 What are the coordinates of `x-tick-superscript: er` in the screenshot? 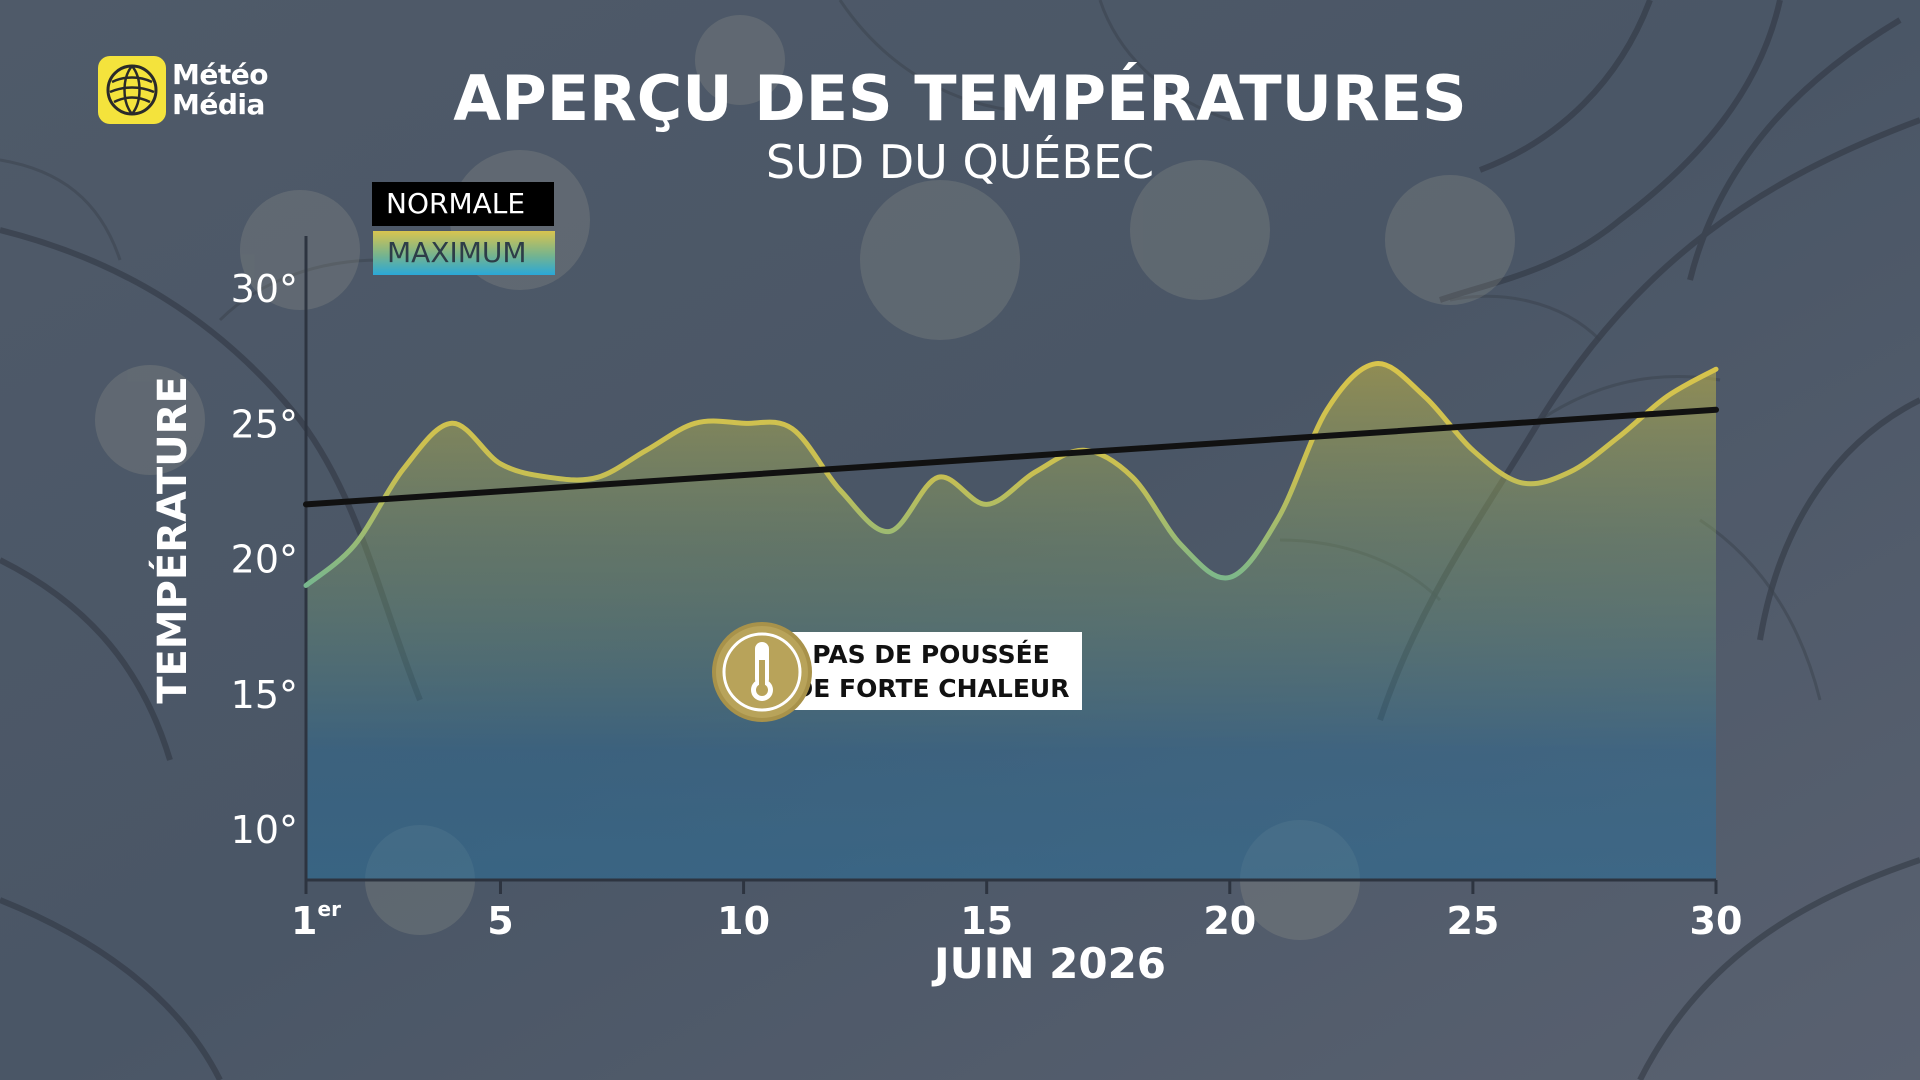 It's located at (330, 909).